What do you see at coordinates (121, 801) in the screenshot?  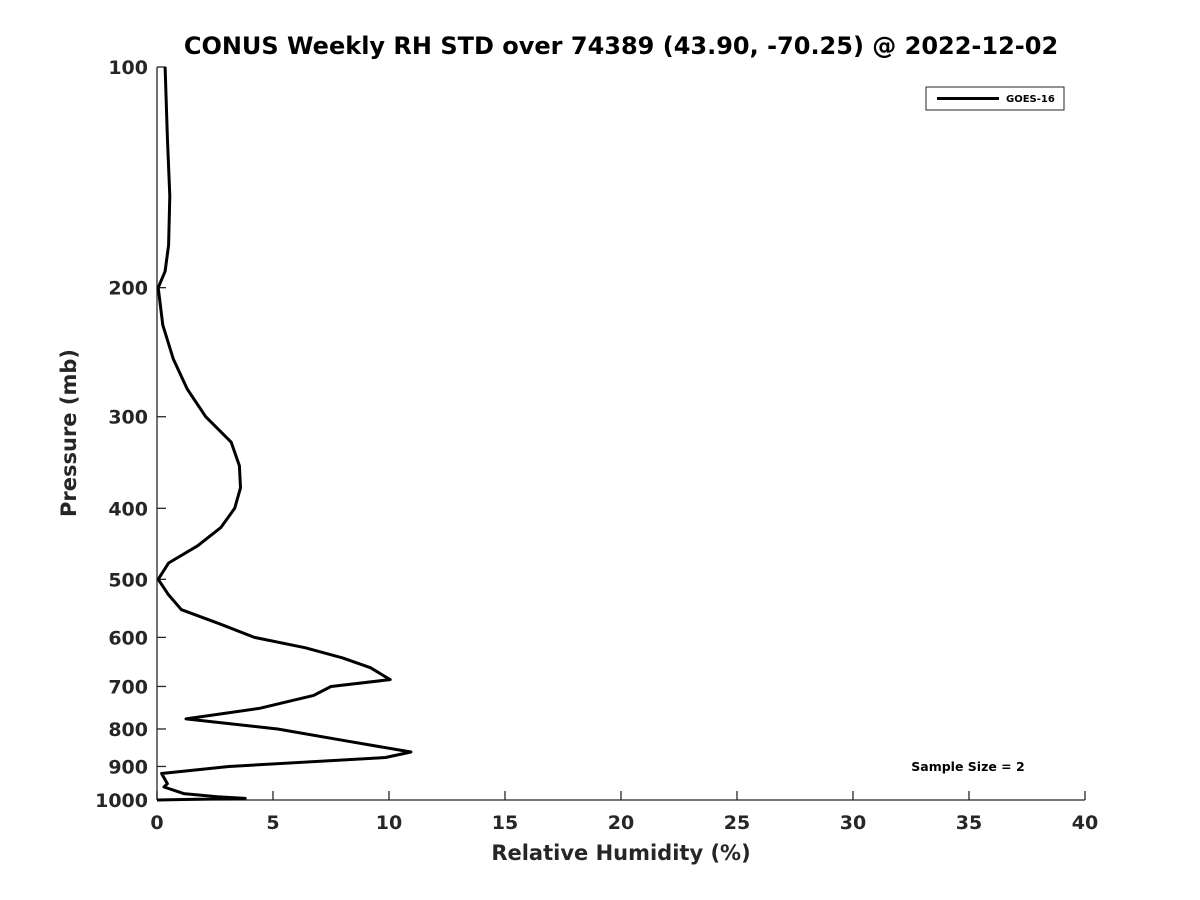 I see `y-tick-label: 1000` at bounding box center [121, 801].